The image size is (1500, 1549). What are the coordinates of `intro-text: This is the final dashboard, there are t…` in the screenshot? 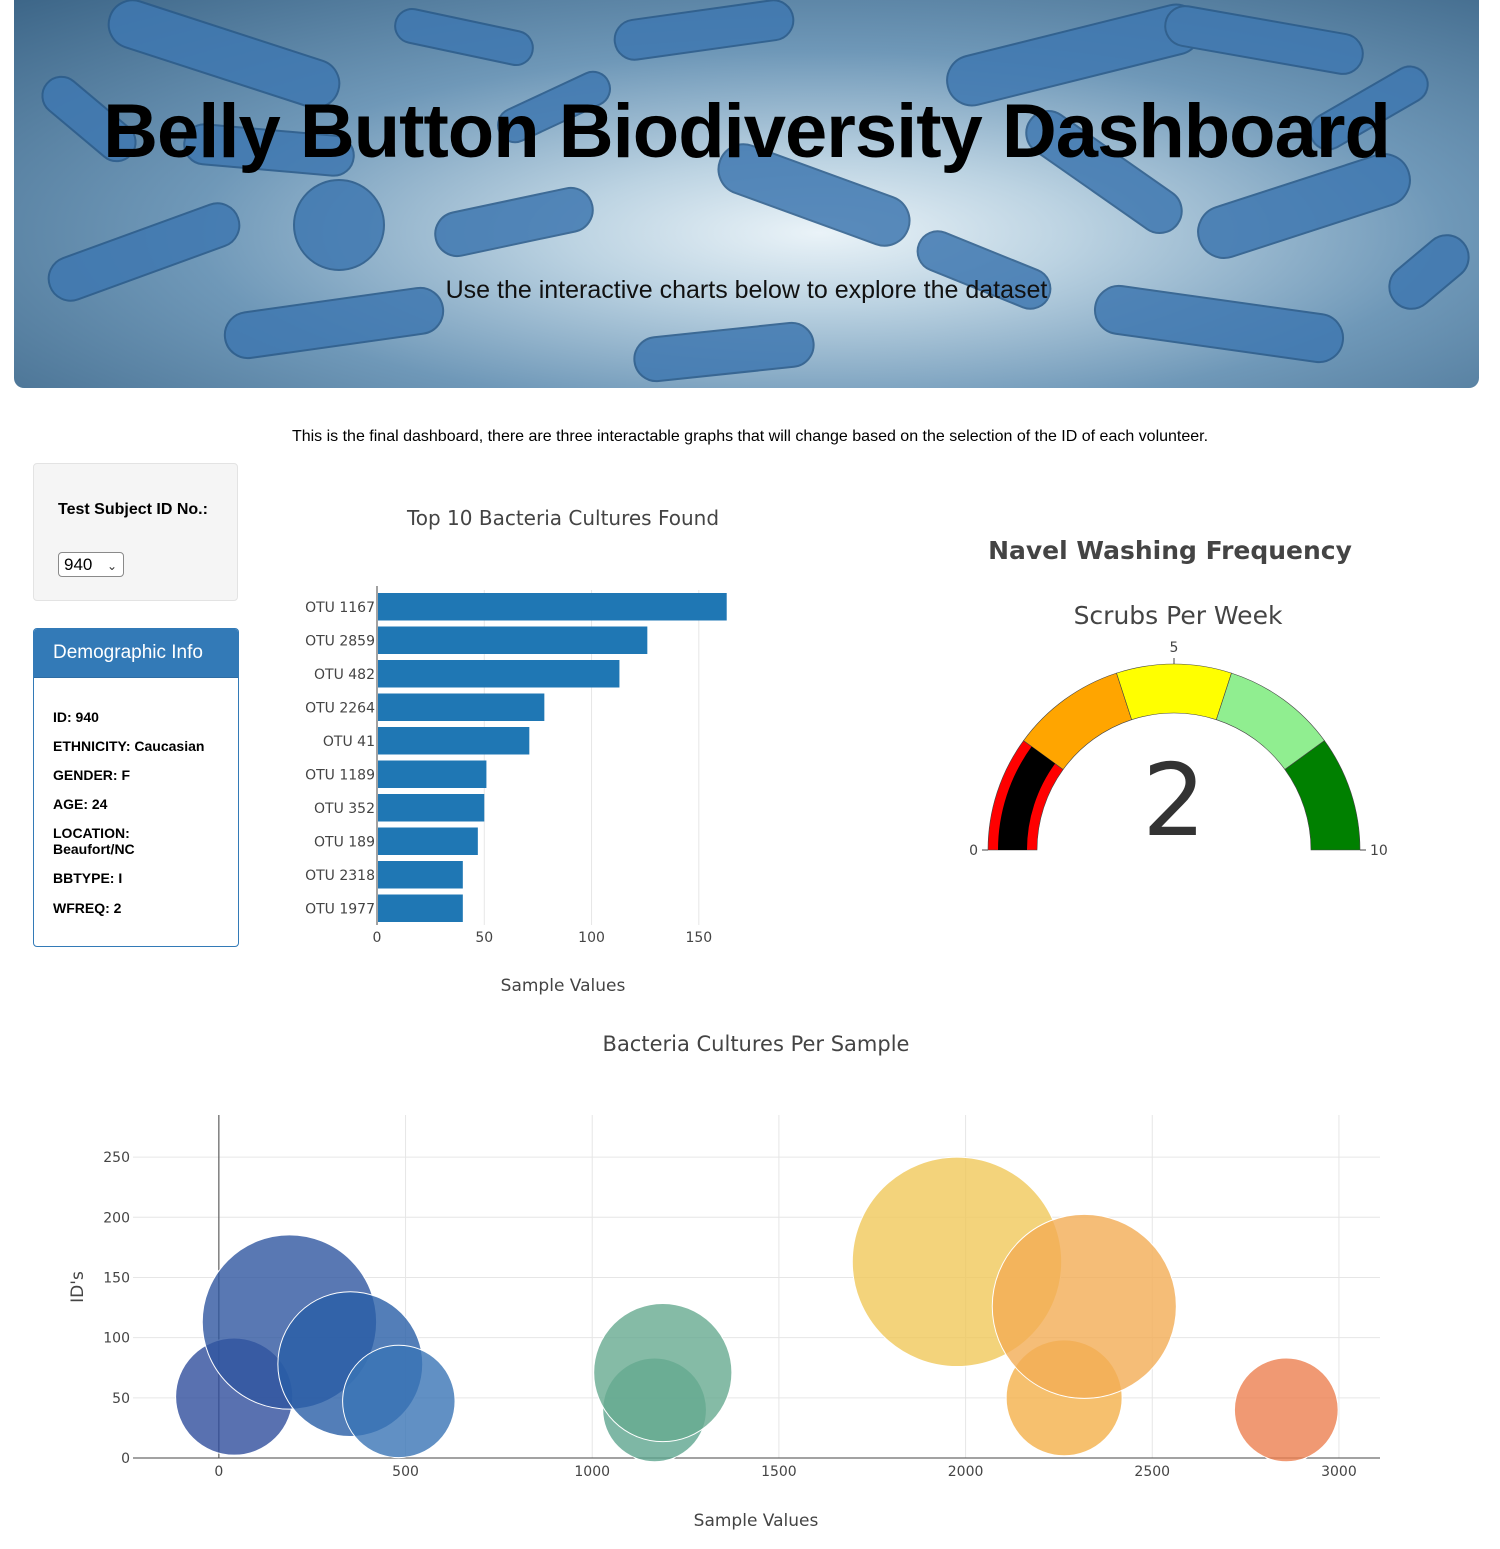 It's located at (750, 436).